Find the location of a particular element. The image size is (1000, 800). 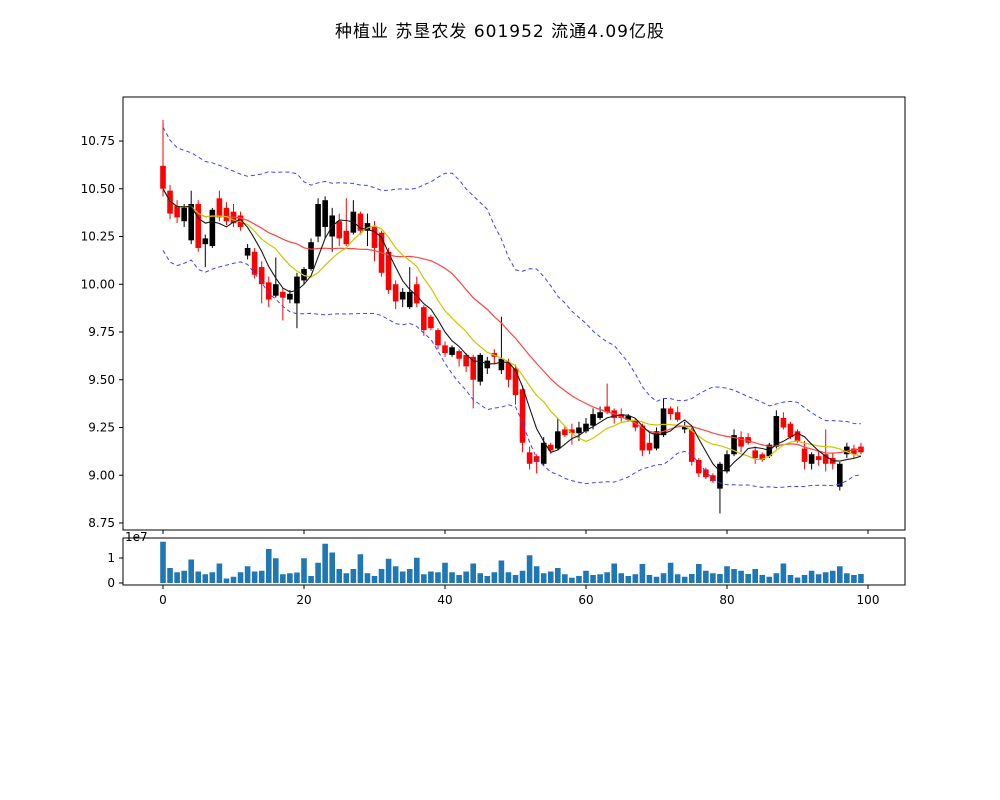

price-y-tick-label: 10.00 is located at coordinates (98, 284).